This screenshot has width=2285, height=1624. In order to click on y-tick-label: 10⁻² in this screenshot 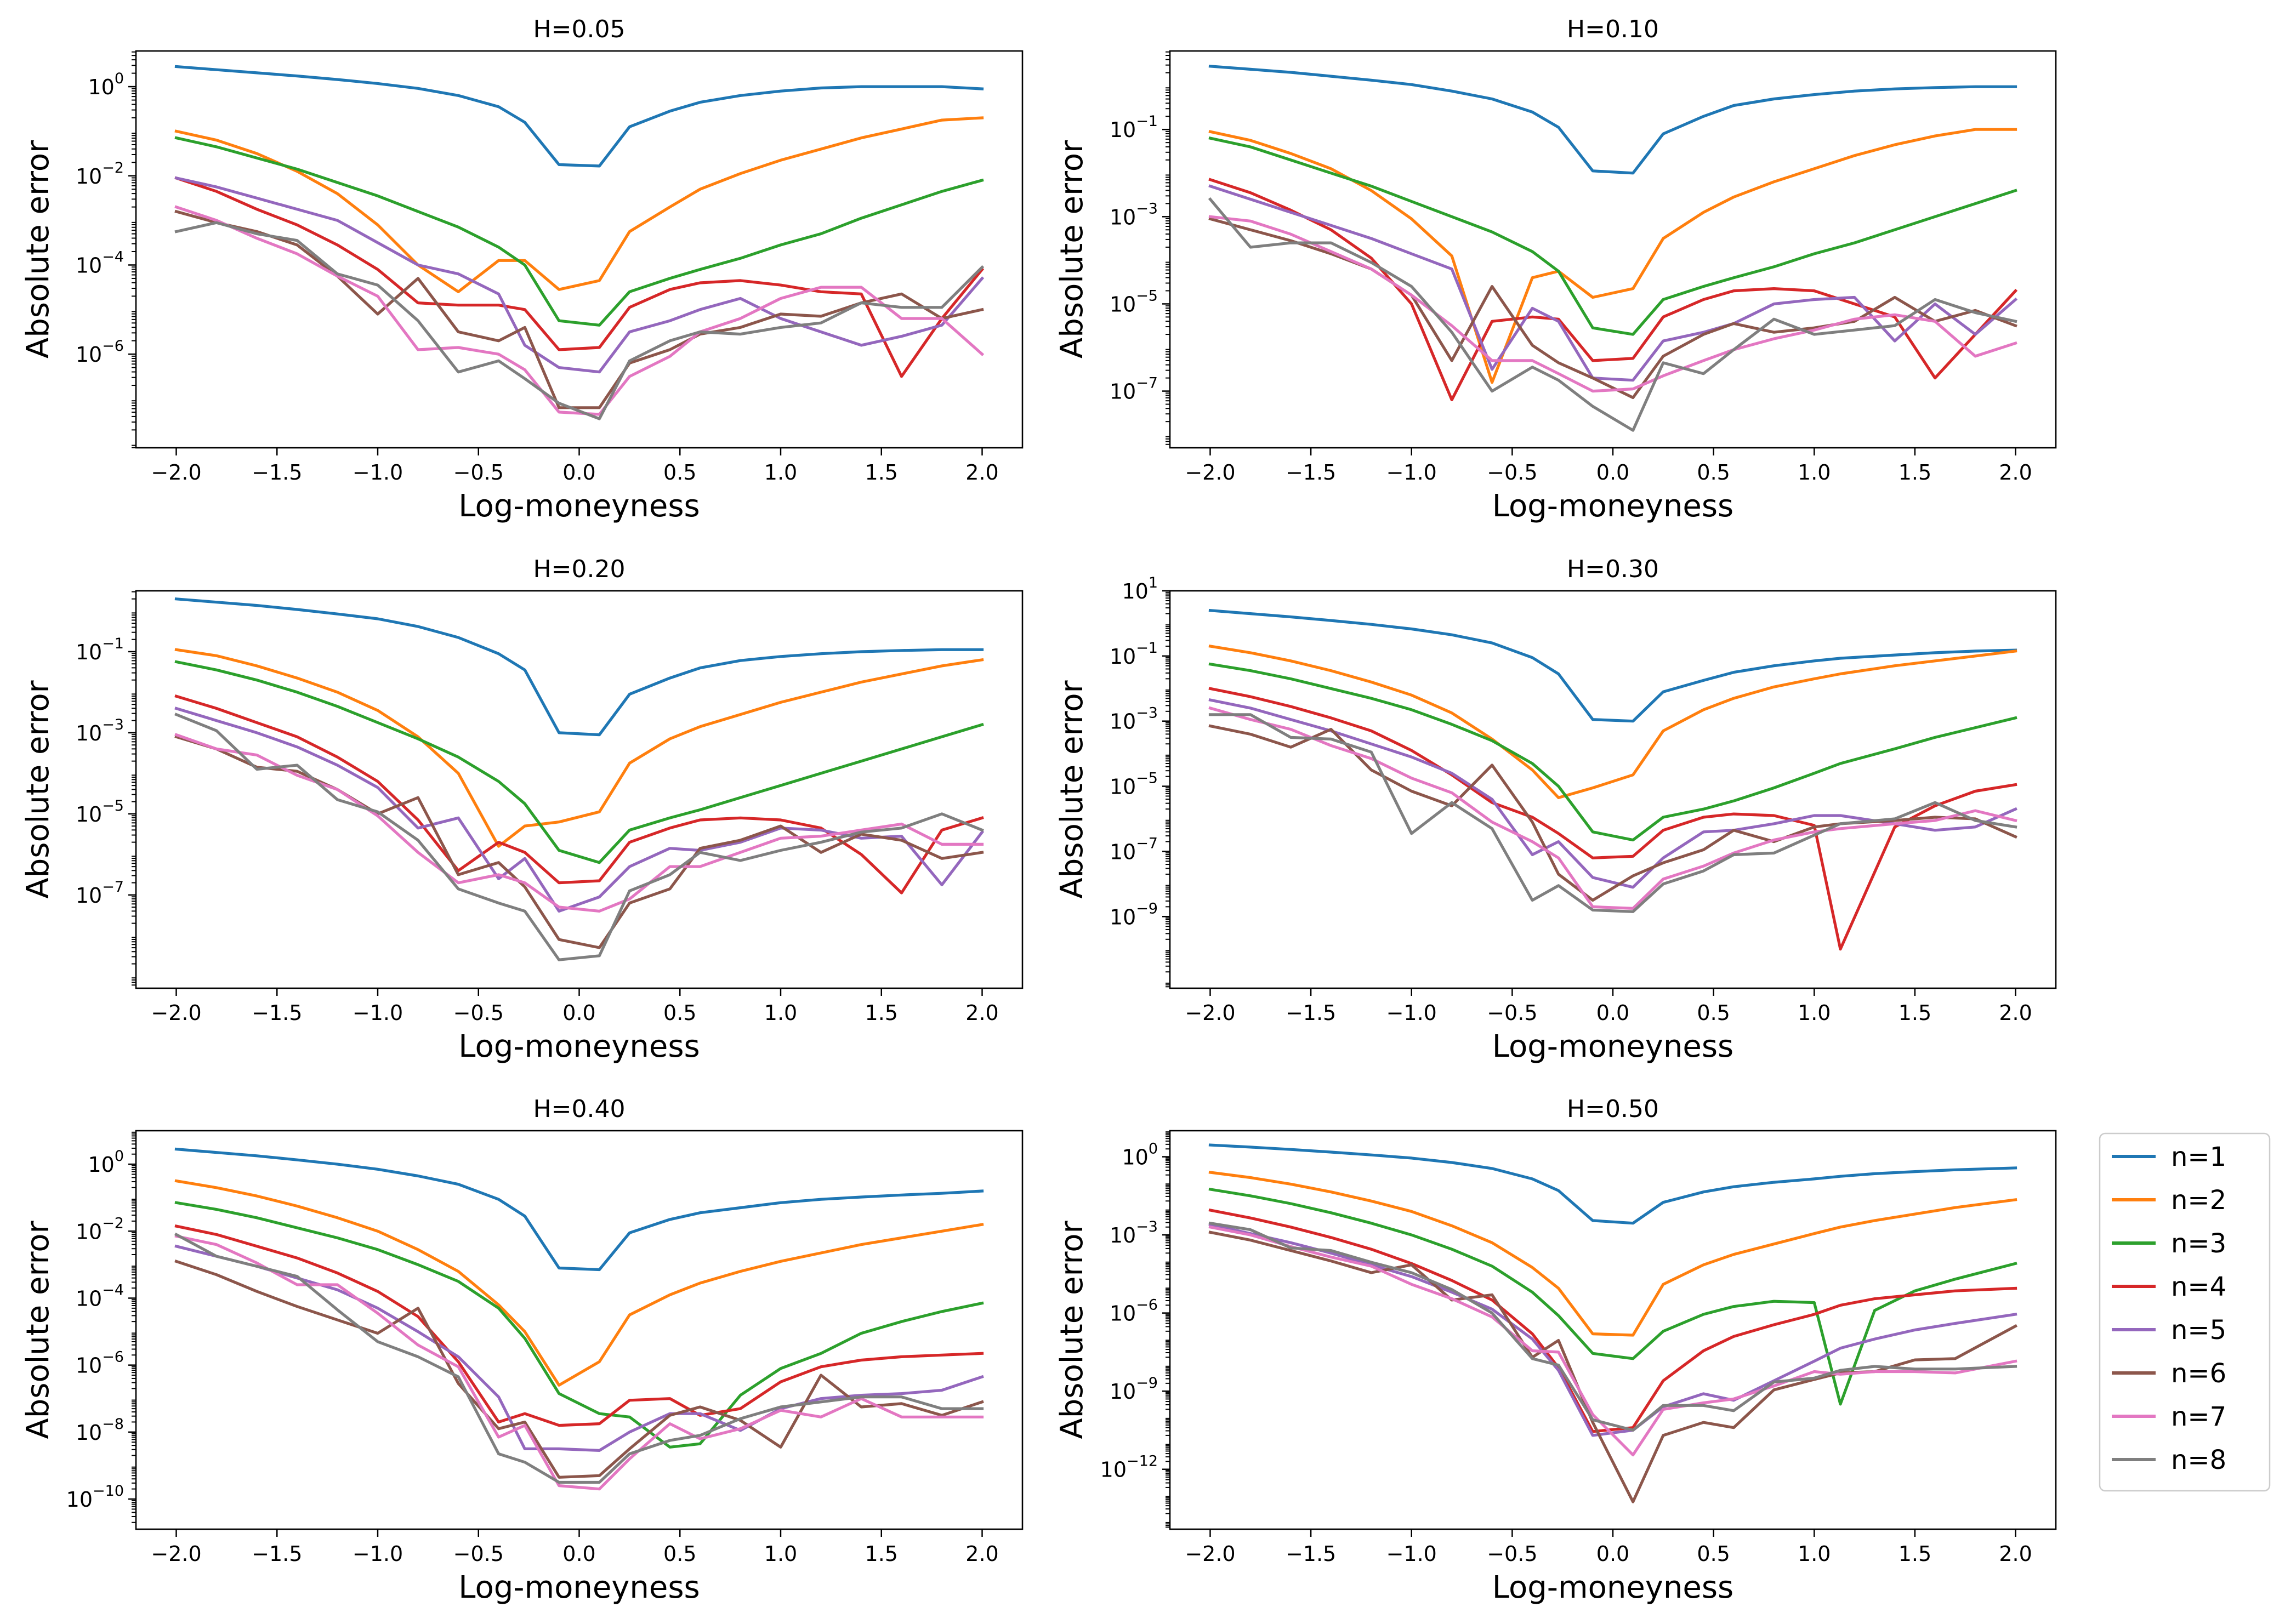, I will do `click(100, 174)`.